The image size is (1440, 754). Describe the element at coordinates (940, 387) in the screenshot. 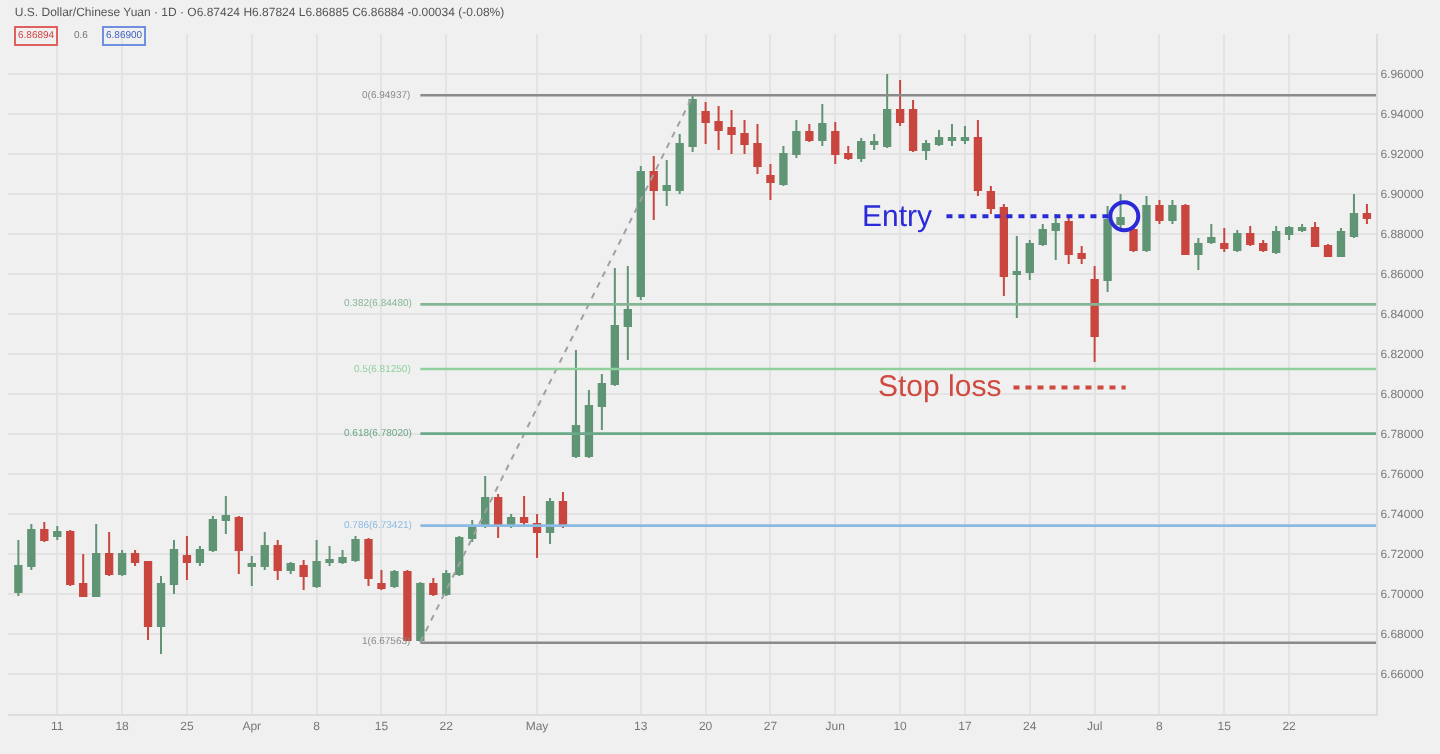

I see `annotation: Stop loss` at that location.